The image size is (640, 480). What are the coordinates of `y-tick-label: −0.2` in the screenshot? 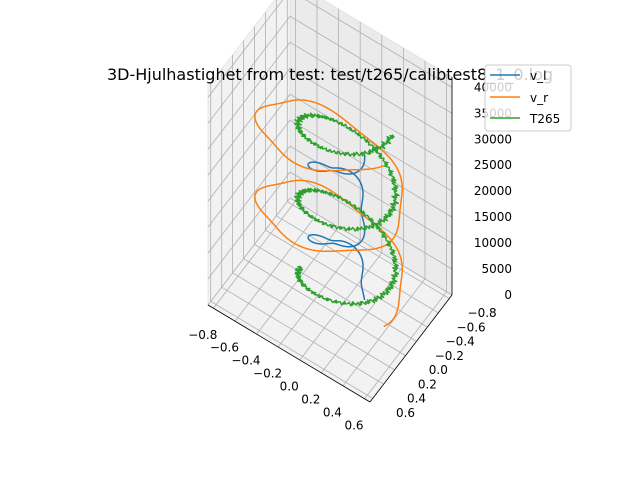 It's located at (449, 356).